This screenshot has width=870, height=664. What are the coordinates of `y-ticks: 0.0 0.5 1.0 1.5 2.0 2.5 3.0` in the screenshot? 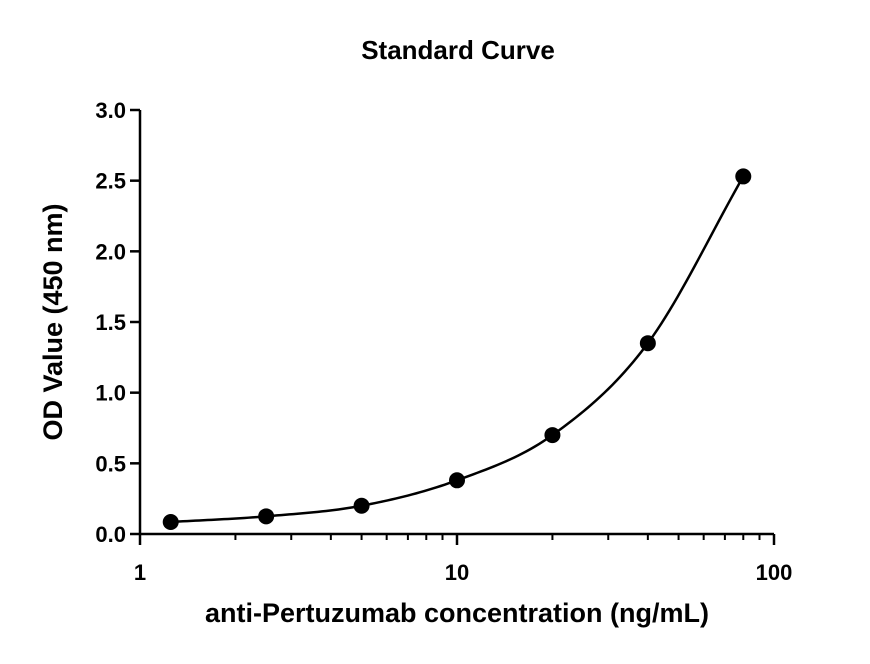 It's located at (117, 322).